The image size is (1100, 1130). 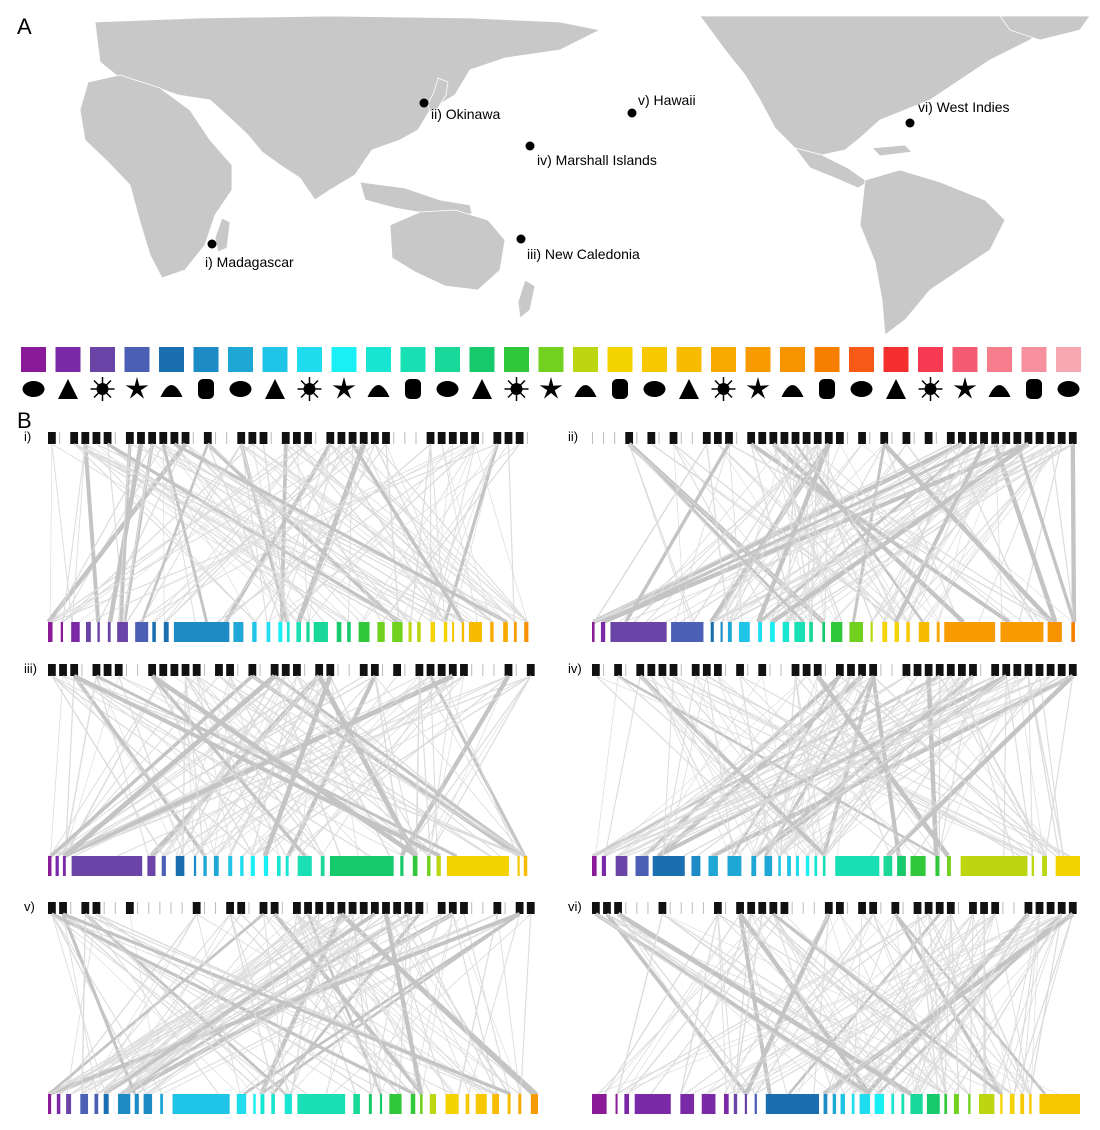 What do you see at coordinates (309, 389) in the screenshot?
I see `anemone-icon` at bounding box center [309, 389].